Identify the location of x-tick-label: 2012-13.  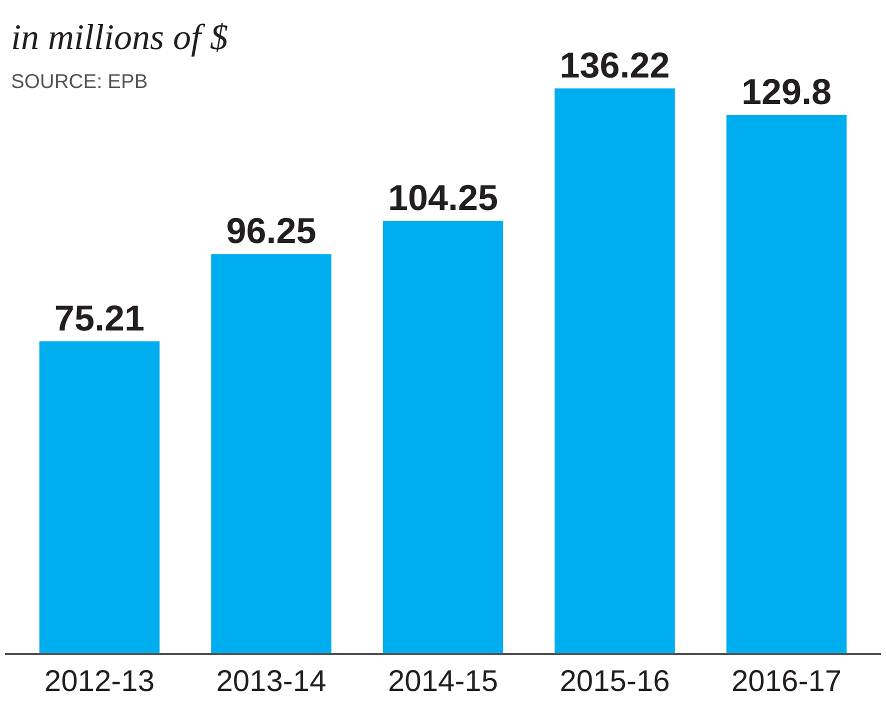
(99, 681).